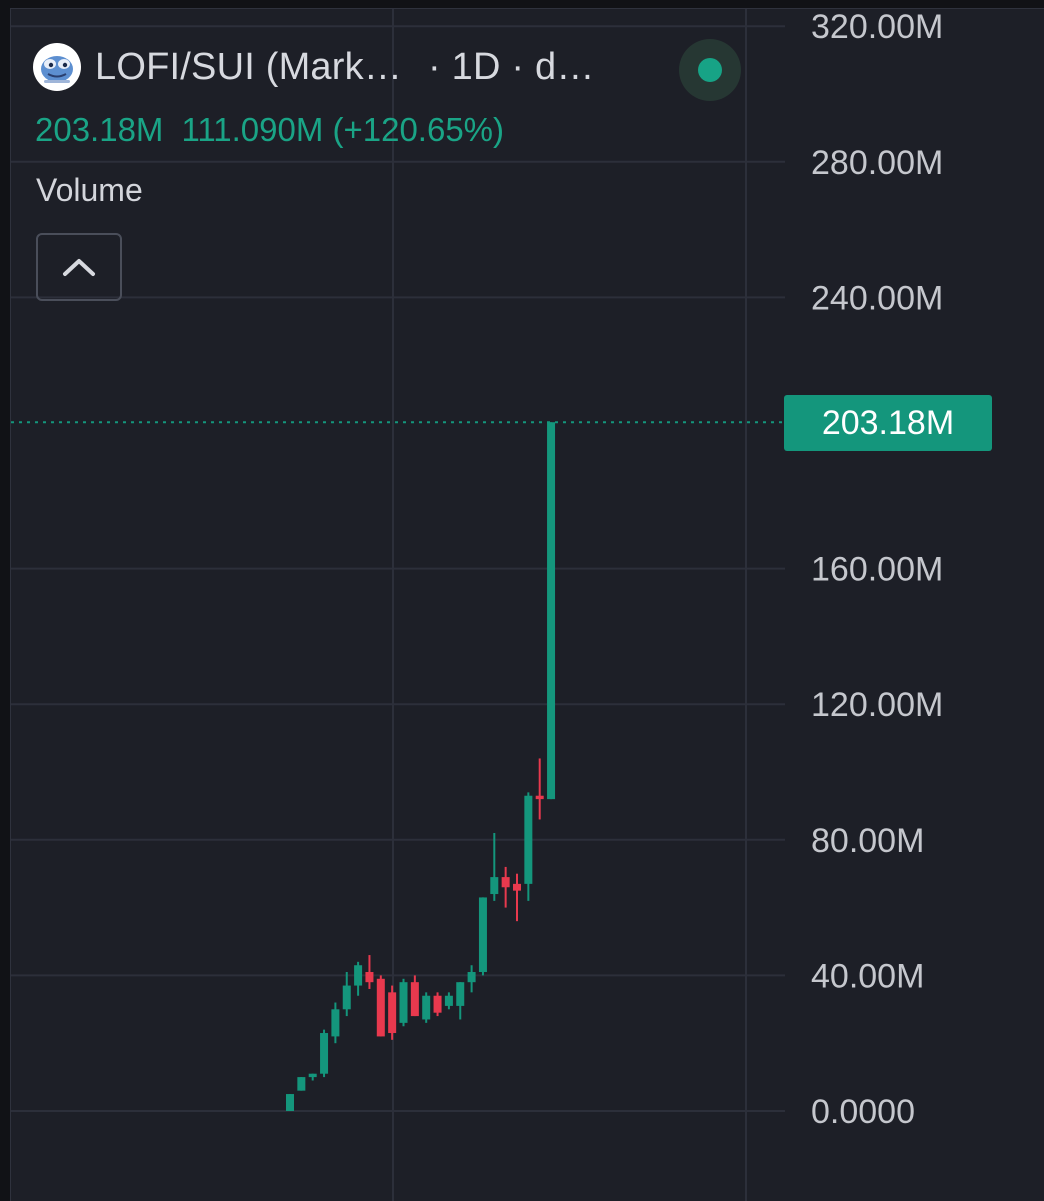  Describe the element at coordinates (99, 129) in the screenshot. I see `last-value: 203.18M` at that location.